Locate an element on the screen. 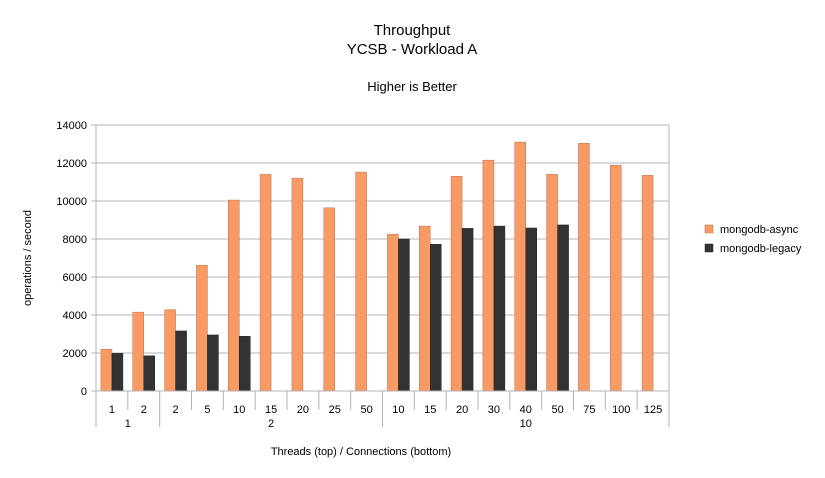 This screenshot has height=478, width=825. y-tick-label: 0 is located at coordinates (84, 392).